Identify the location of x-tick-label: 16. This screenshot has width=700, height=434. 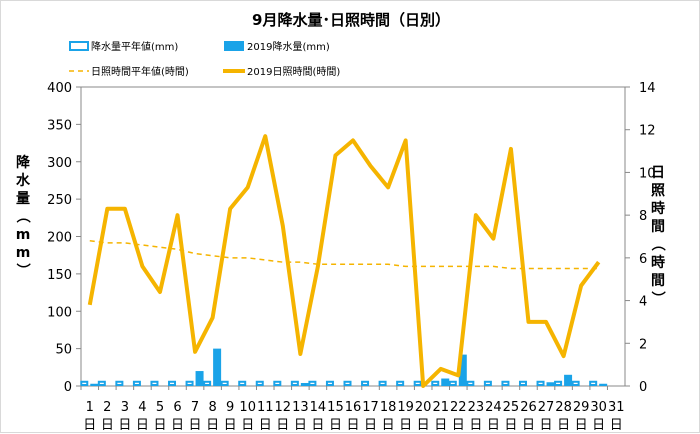
(353, 407).